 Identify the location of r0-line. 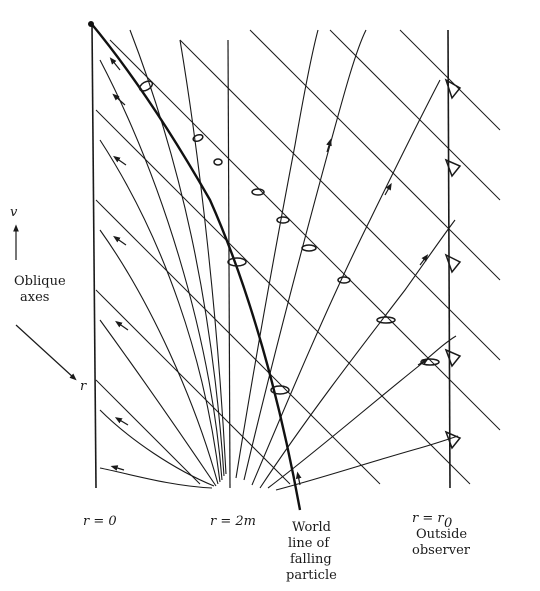
(94, 256).